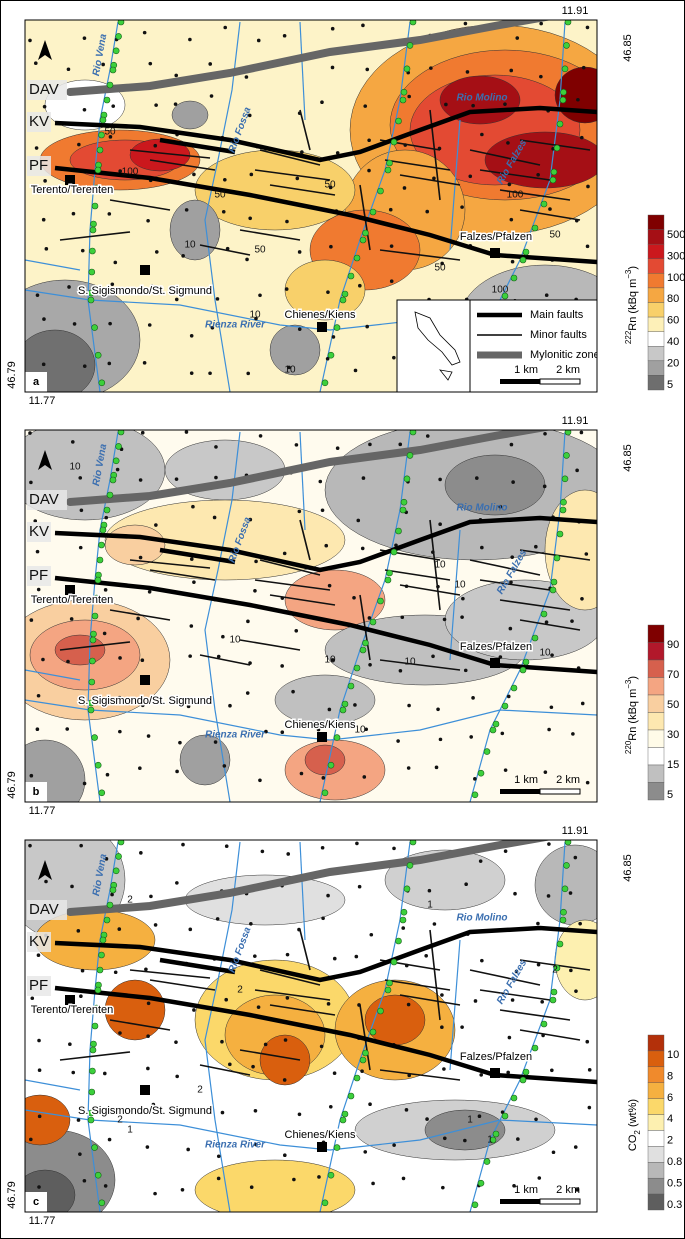  What do you see at coordinates (45, 460) in the screenshot?
I see `north-arrow` at bounding box center [45, 460].